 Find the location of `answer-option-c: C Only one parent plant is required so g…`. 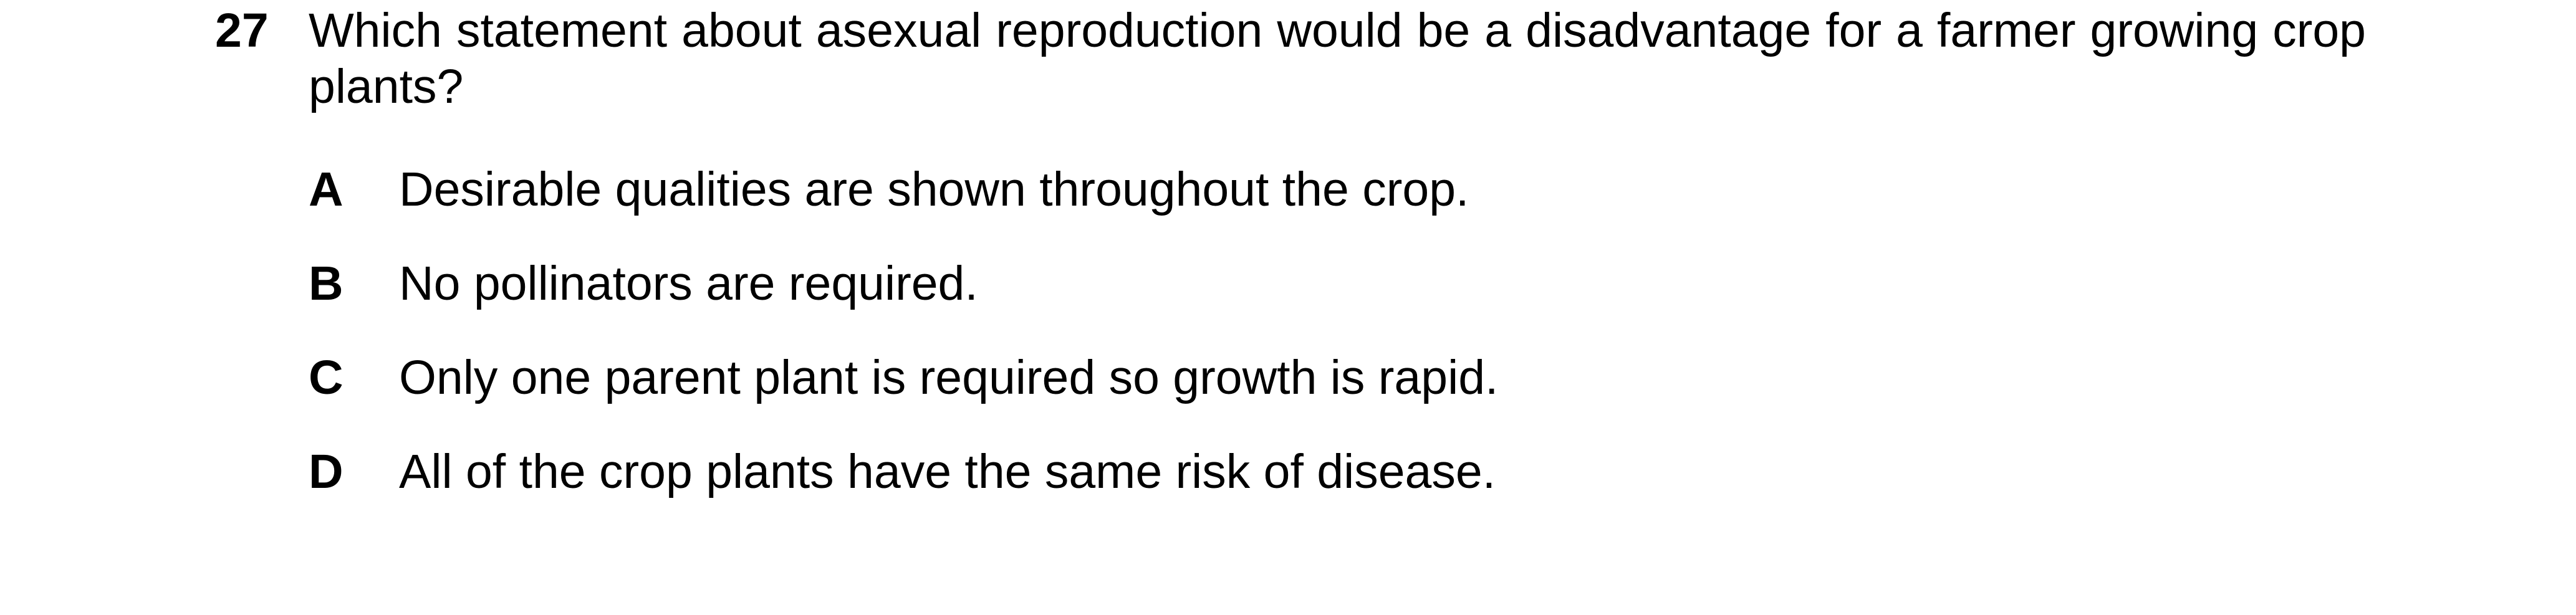

answer-option-c: C Only one parent plant is required so g… is located at coordinates (1244, 378).